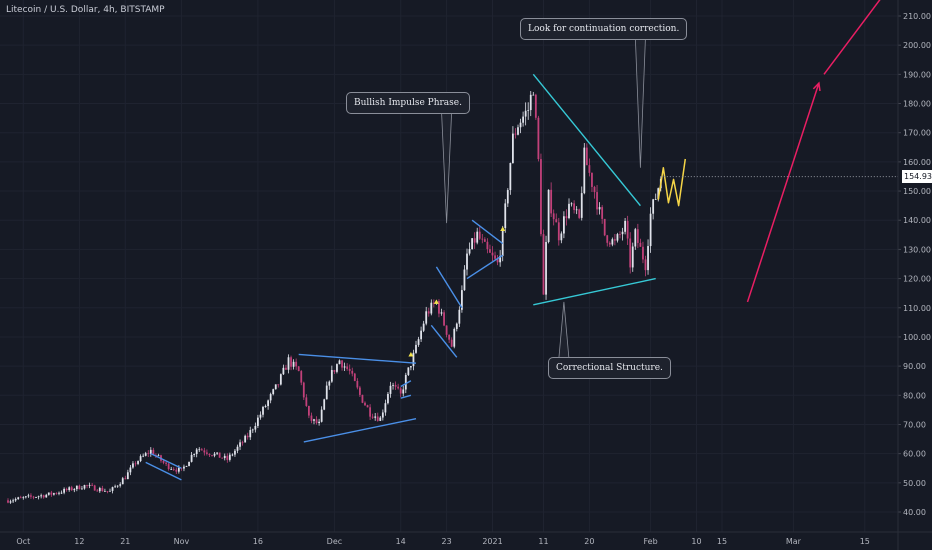  What do you see at coordinates (914, 483) in the screenshot?
I see `y-tick-label: 50.00` at bounding box center [914, 483].